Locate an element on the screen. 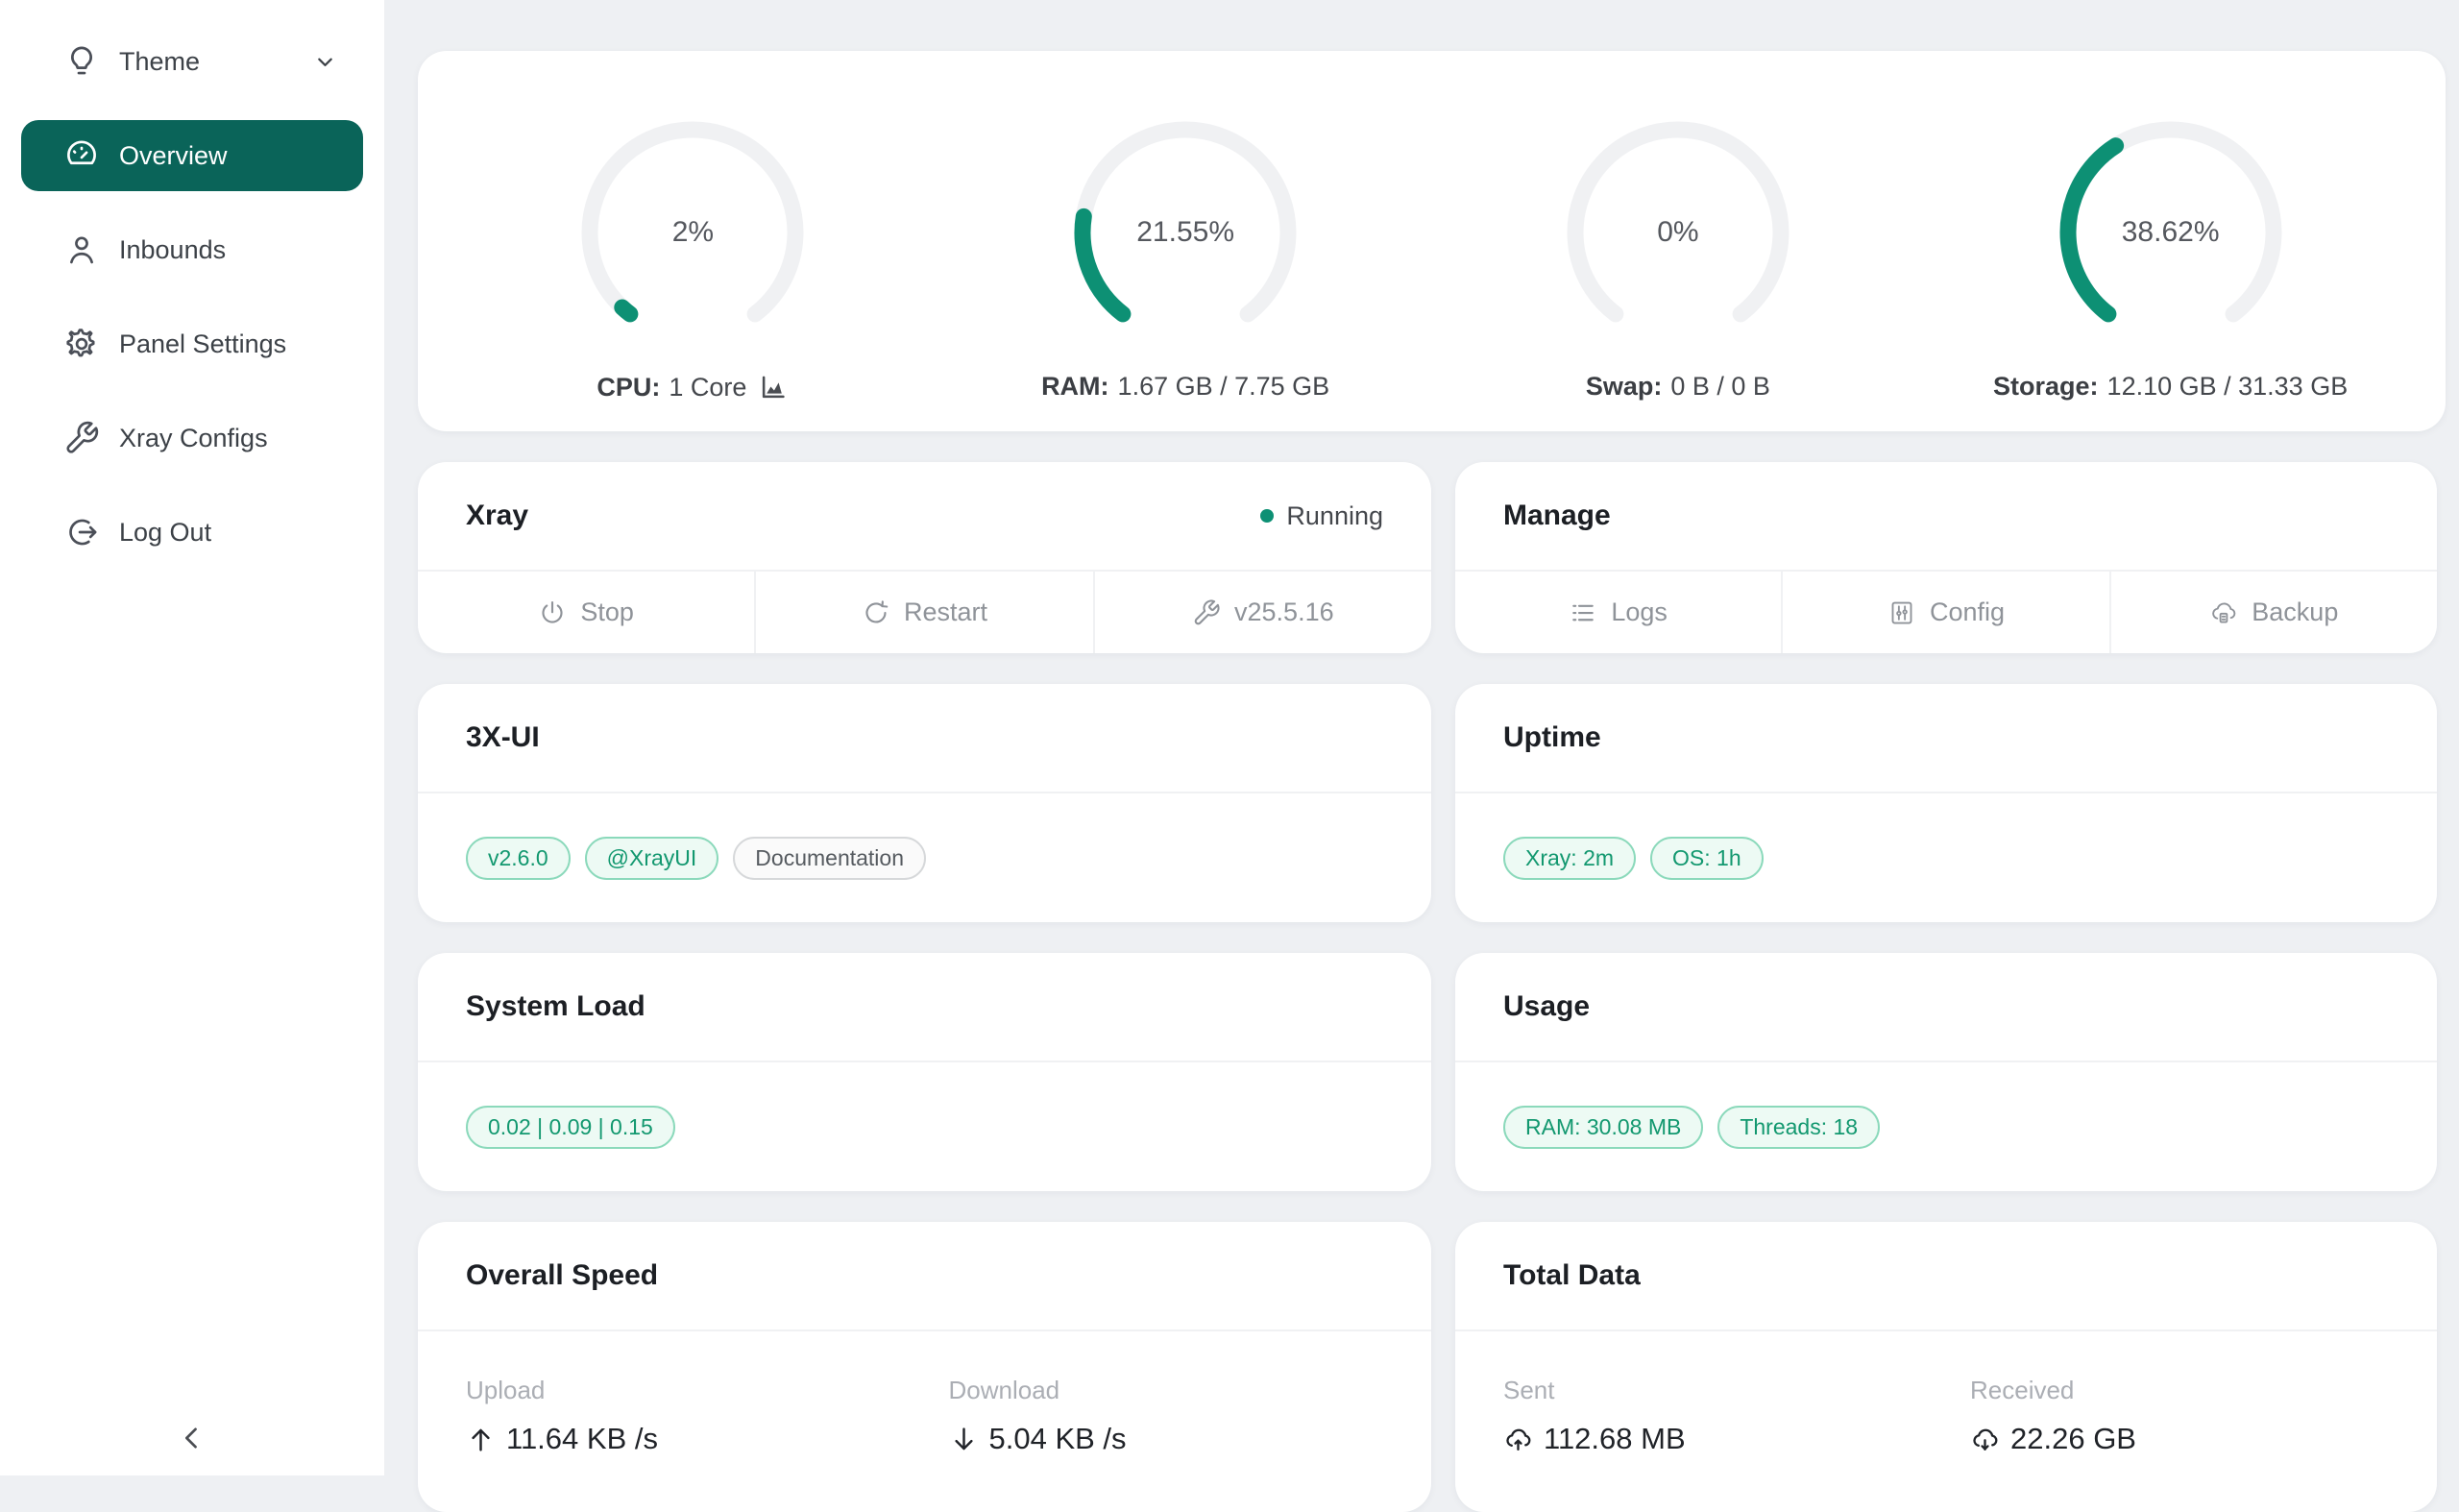 This screenshot has width=2459, height=1512. storage-gauge-value: 38.62% is located at coordinates (2170, 232).